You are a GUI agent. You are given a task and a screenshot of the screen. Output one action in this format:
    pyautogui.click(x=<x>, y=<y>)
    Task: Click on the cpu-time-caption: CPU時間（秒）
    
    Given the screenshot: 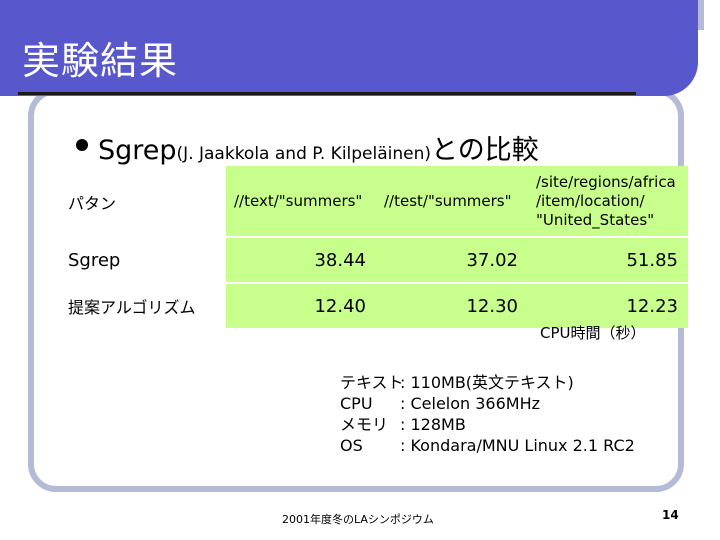 What is the action you would take?
    pyautogui.click(x=593, y=333)
    